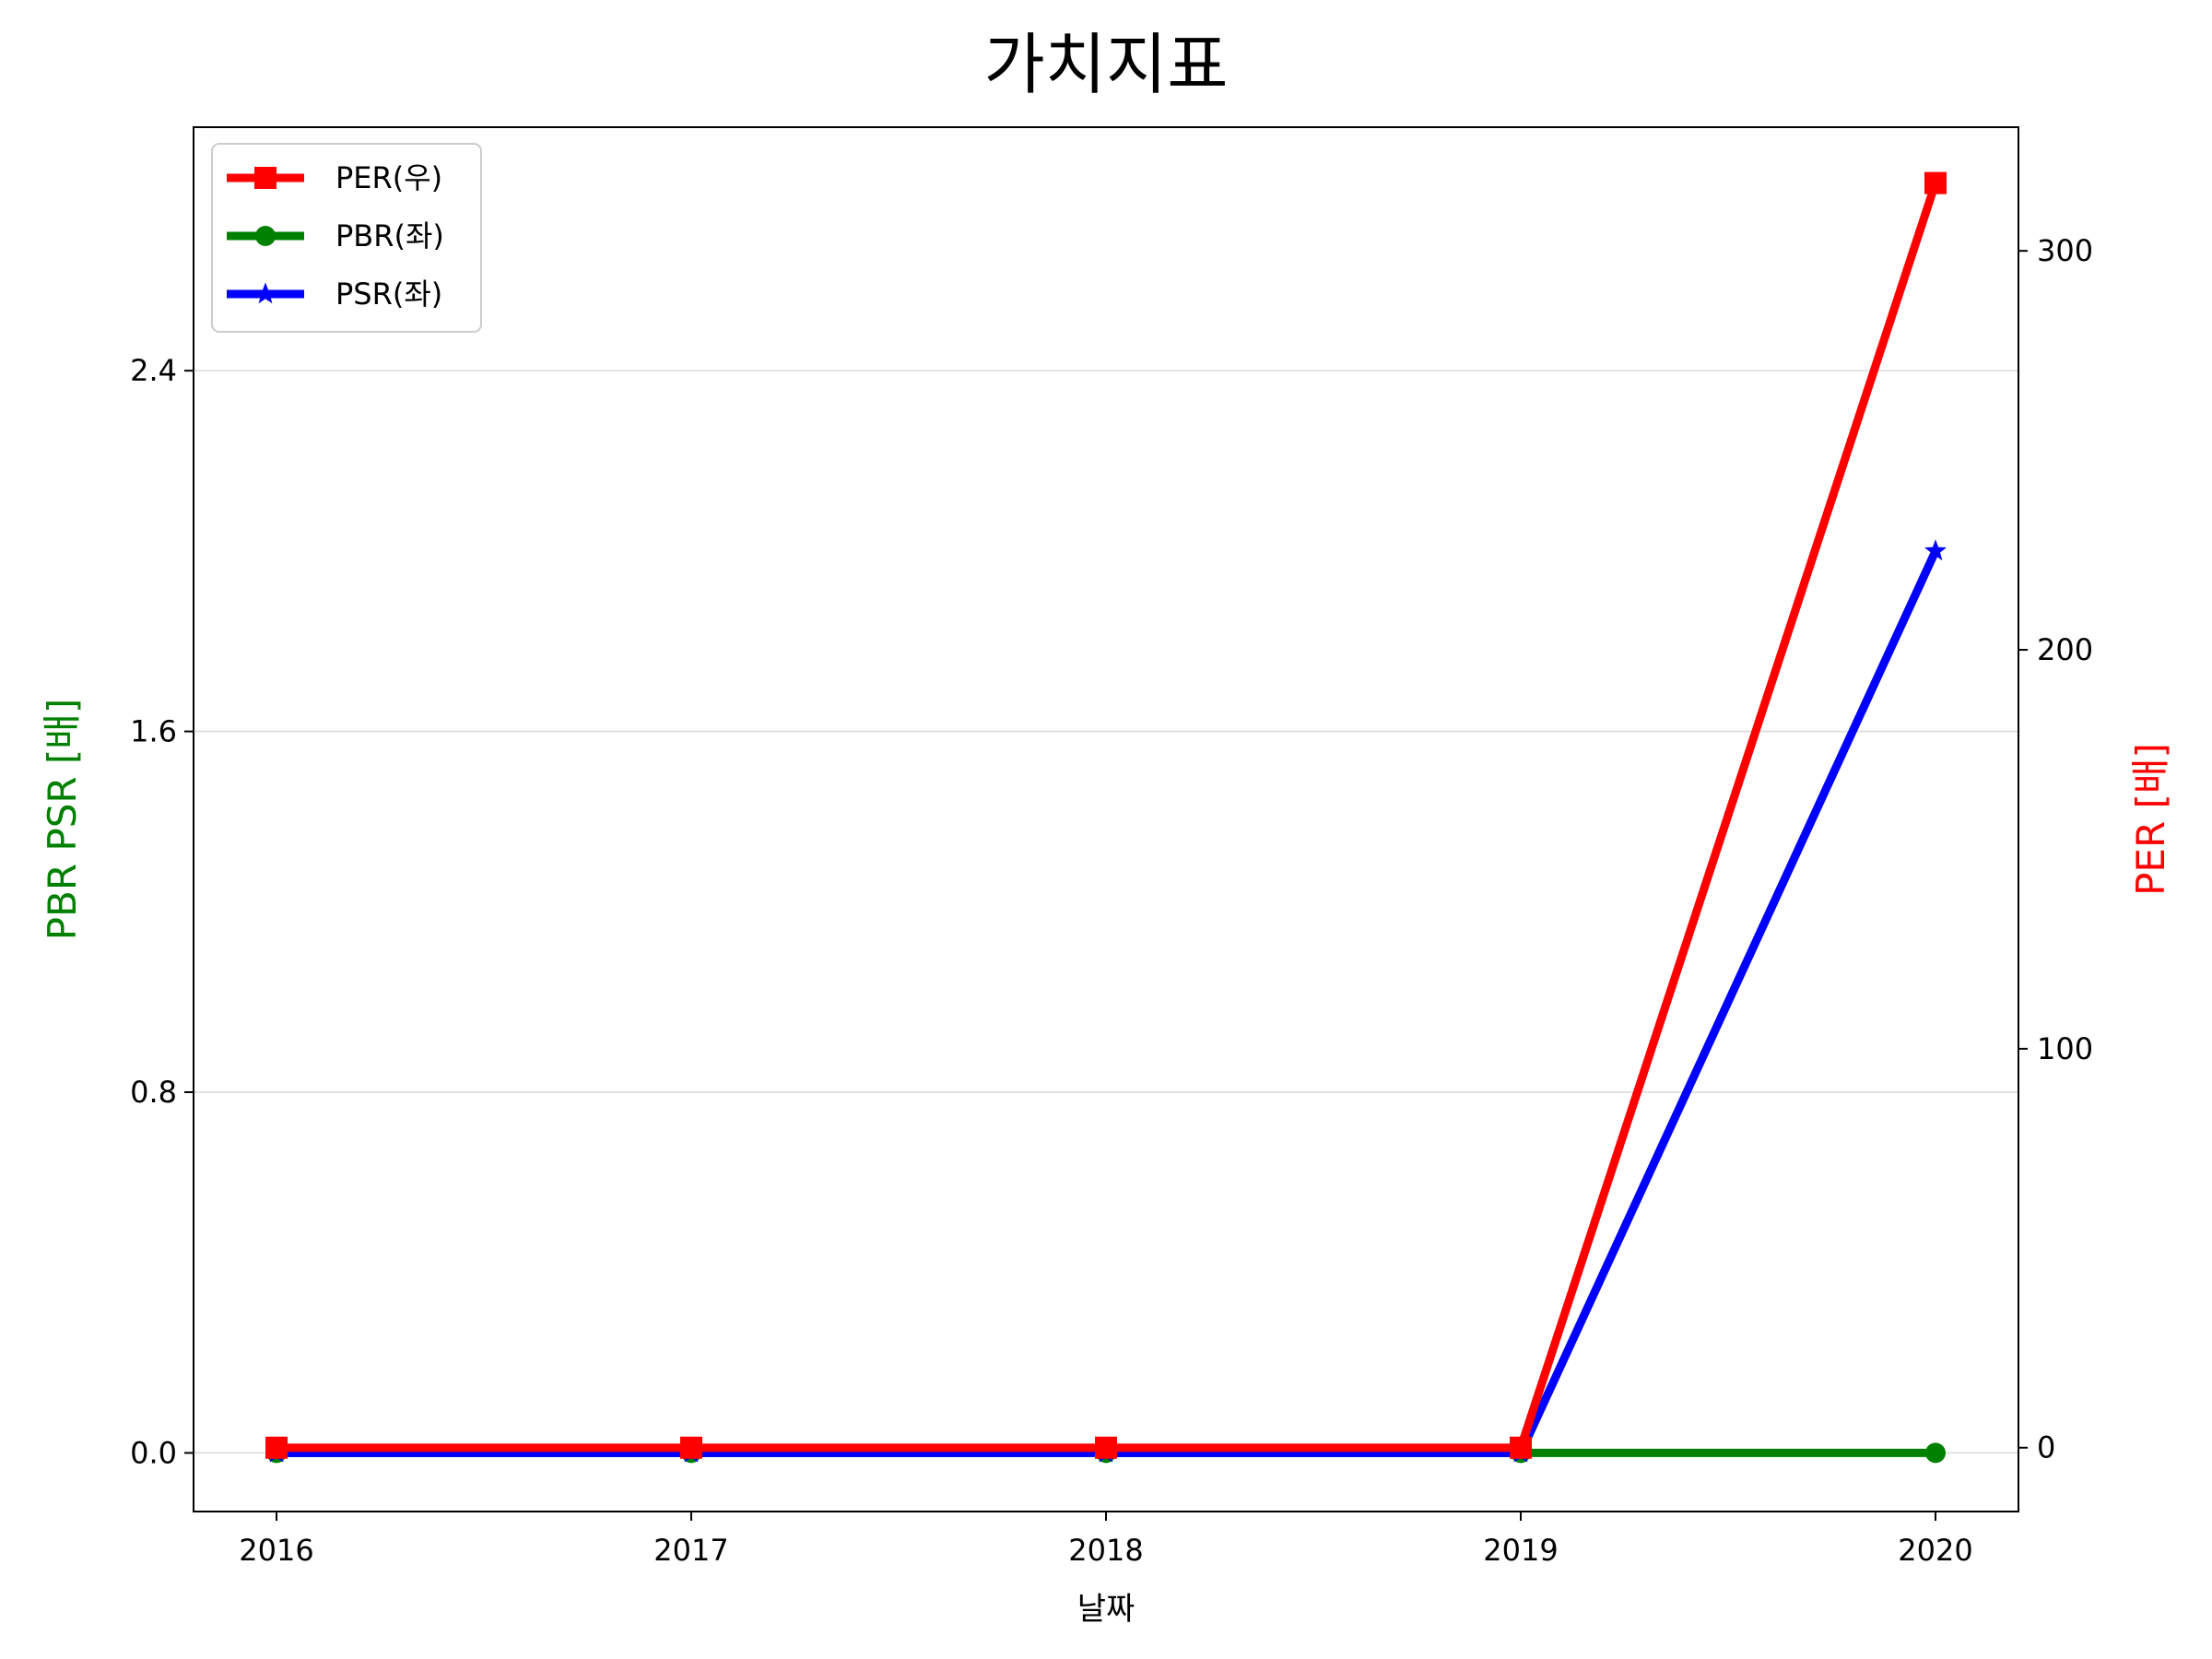 The image size is (2212, 1659). What do you see at coordinates (153, 1092) in the screenshot?
I see `y-left-tick-label: 0.8` at bounding box center [153, 1092].